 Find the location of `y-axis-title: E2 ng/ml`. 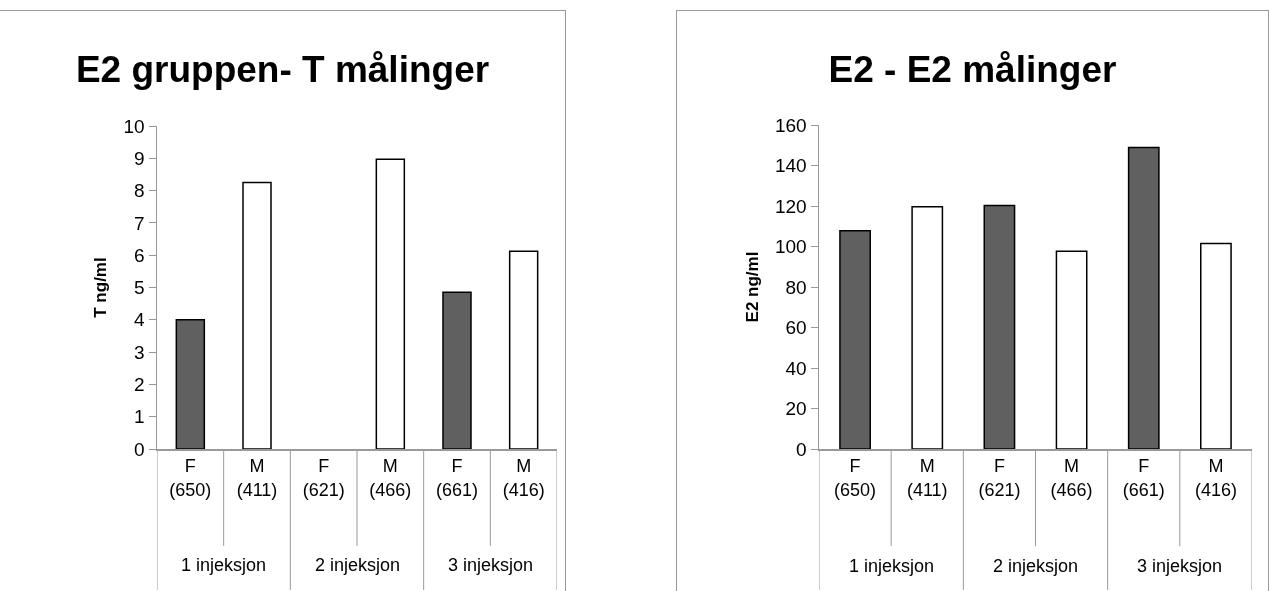

y-axis-title: E2 ng/ml is located at coordinates (752, 287).